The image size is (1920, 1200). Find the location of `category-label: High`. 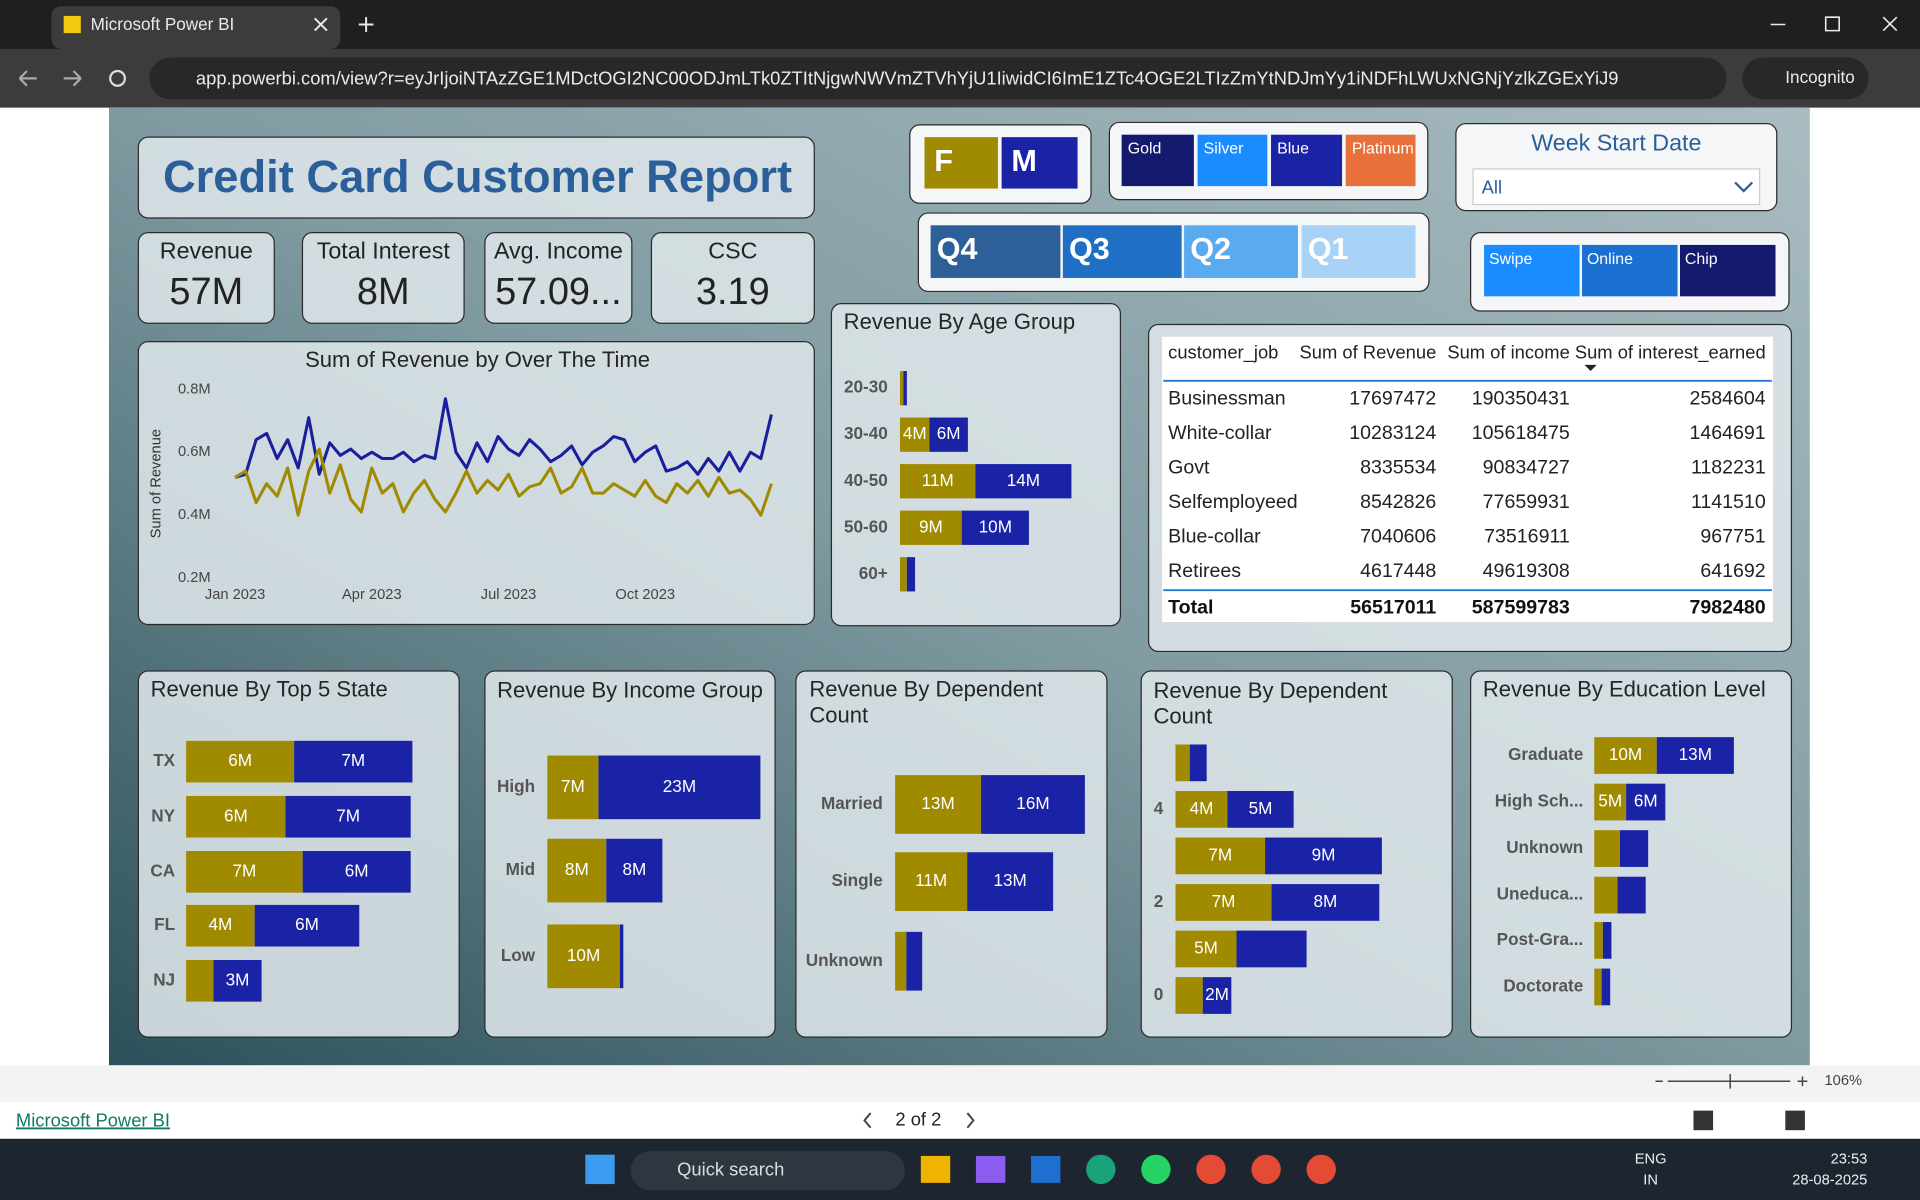

category-label: High is located at coordinates (516, 786).